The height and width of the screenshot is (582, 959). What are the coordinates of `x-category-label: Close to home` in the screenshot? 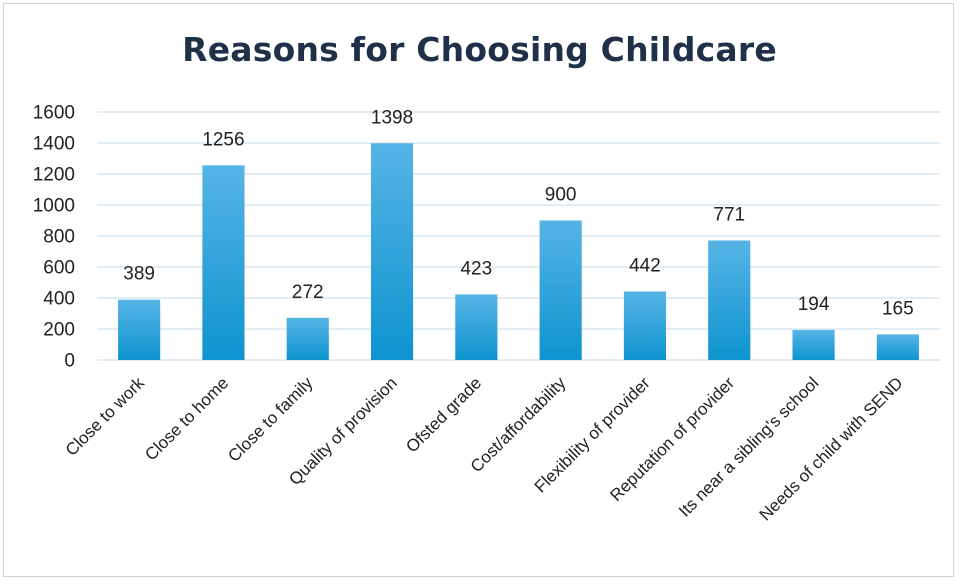 It's located at (186, 418).